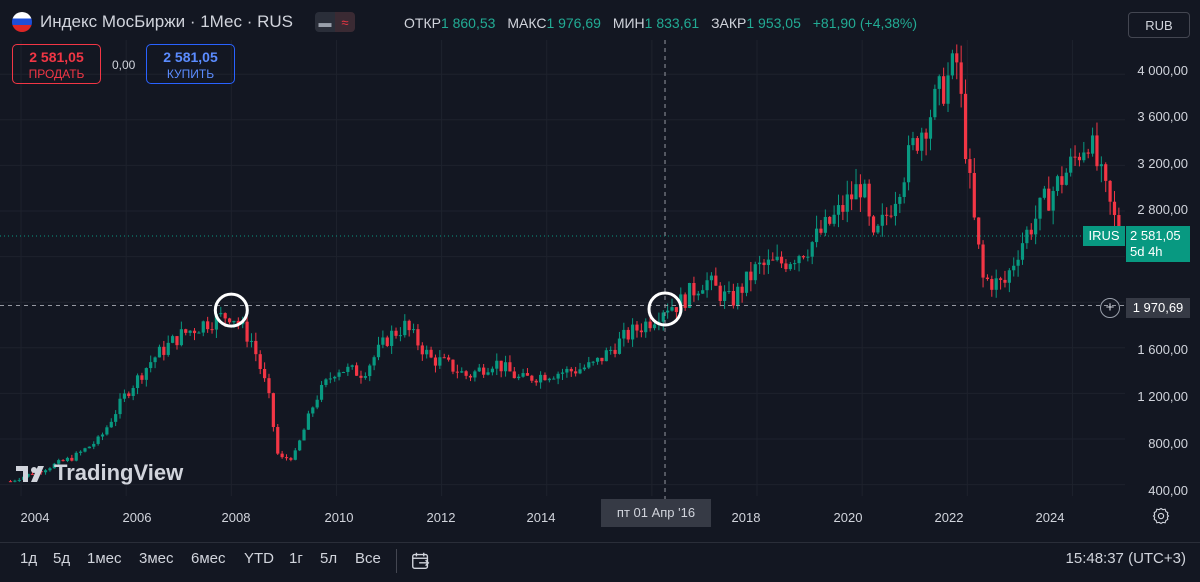  What do you see at coordinates (124, 65) in the screenshot?
I see `spread-value: 0,00` at bounding box center [124, 65].